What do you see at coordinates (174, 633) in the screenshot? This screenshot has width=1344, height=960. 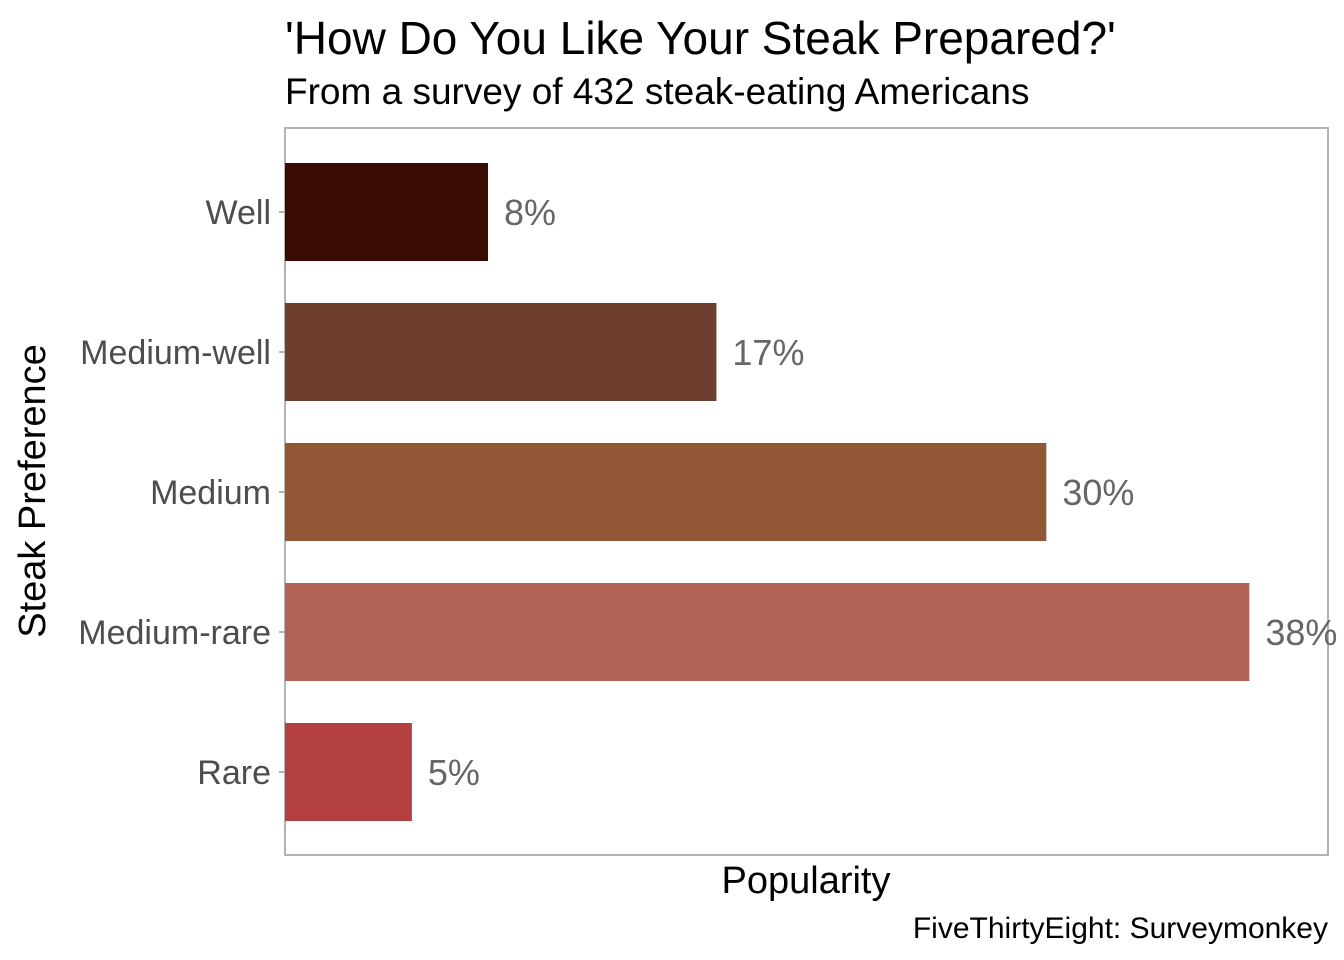 I see `y-tick-label: Medium-rare` at bounding box center [174, 633].